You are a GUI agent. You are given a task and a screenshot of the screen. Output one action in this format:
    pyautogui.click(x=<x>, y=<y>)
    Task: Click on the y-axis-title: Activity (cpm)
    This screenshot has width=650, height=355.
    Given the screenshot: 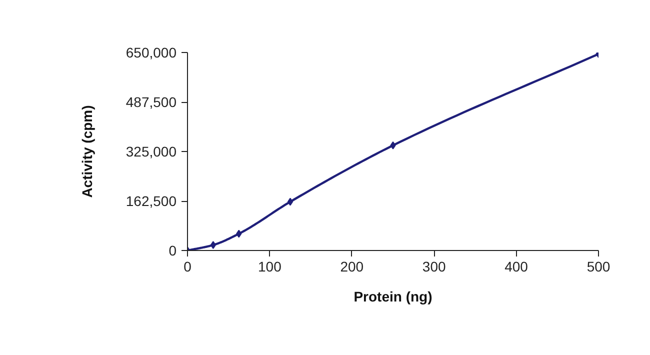 What is the action you would take?
    pyautogui.click(x=86, y=151)
    